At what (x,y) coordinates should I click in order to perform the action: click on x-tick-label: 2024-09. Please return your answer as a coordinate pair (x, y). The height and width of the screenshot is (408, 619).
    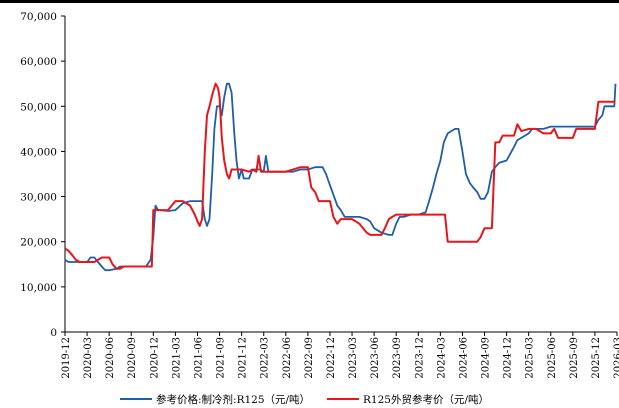
    Looking at the image, I should click on (486, 358).